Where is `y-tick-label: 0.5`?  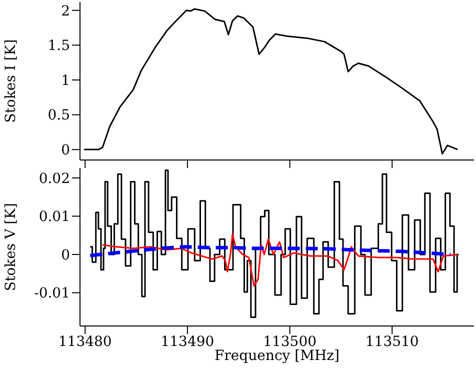 y-tick-label: 0.5 is located at coordinates (59, 116).